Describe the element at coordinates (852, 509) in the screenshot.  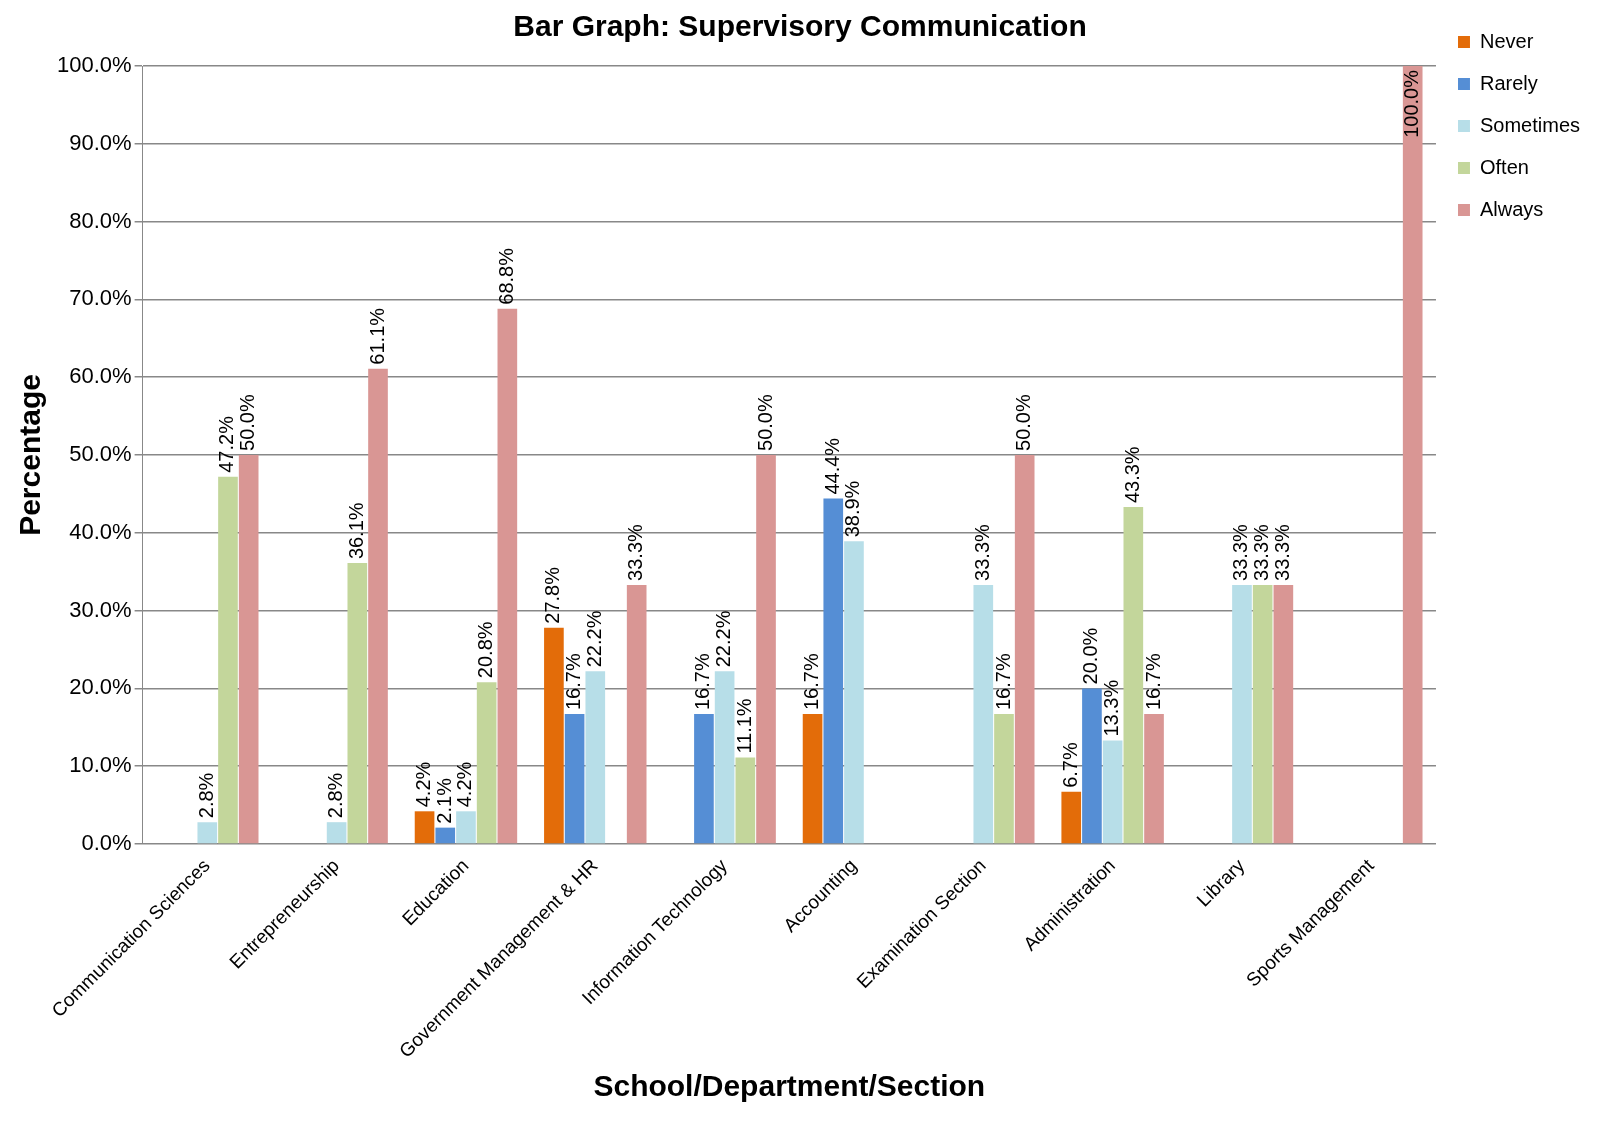
I see `data-label: 38.9%` at that location.